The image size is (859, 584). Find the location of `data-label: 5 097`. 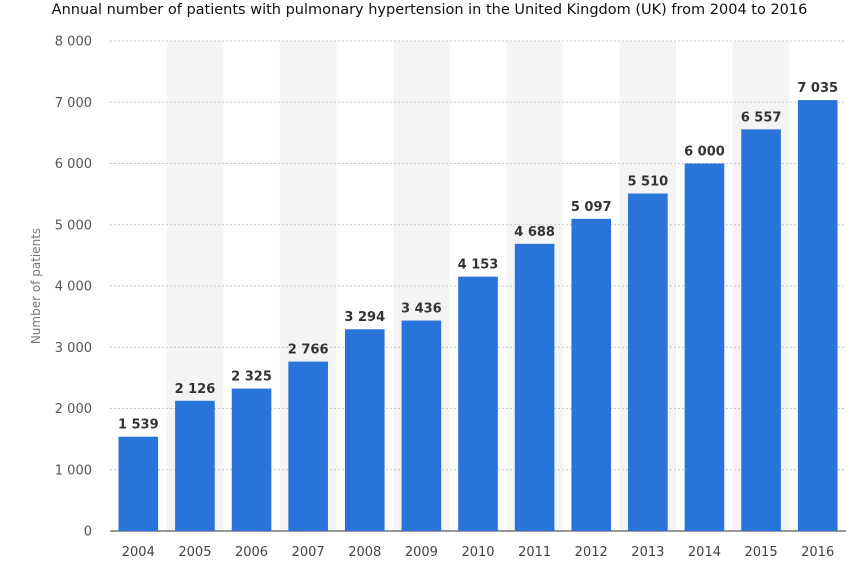

data-label: 5 097 is located at coordinates (591, 207).